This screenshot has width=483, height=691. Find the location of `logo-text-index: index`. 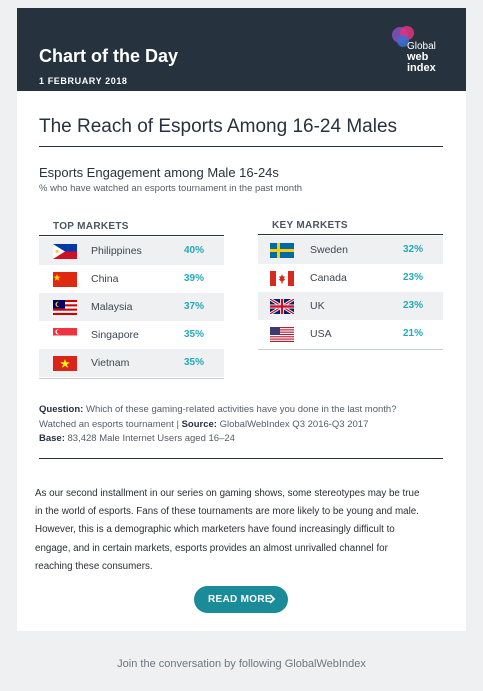

logo-text-index: index is located at coordinates (421, 68).